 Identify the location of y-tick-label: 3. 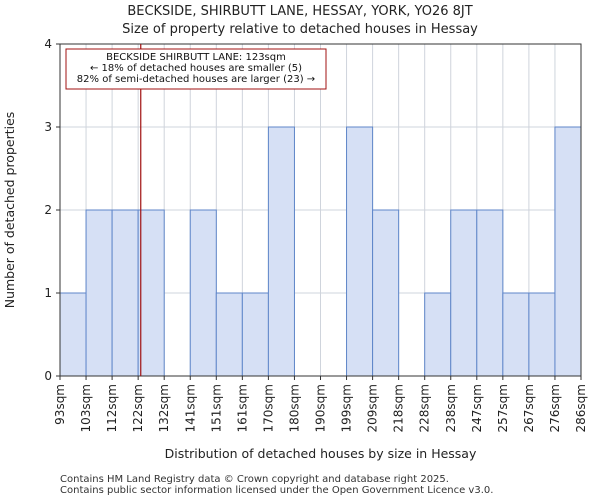
(48, 127).